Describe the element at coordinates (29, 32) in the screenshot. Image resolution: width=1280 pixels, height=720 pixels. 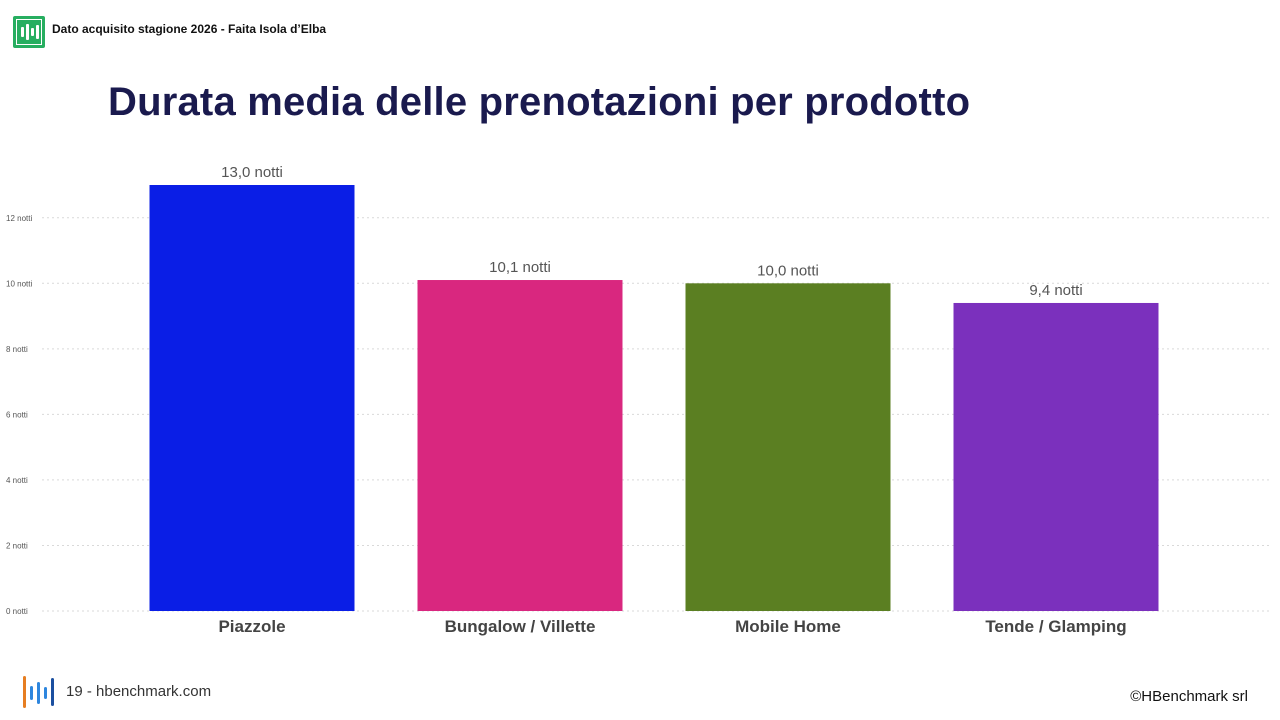
I see `hbenchmark-logo-icon` at that location.